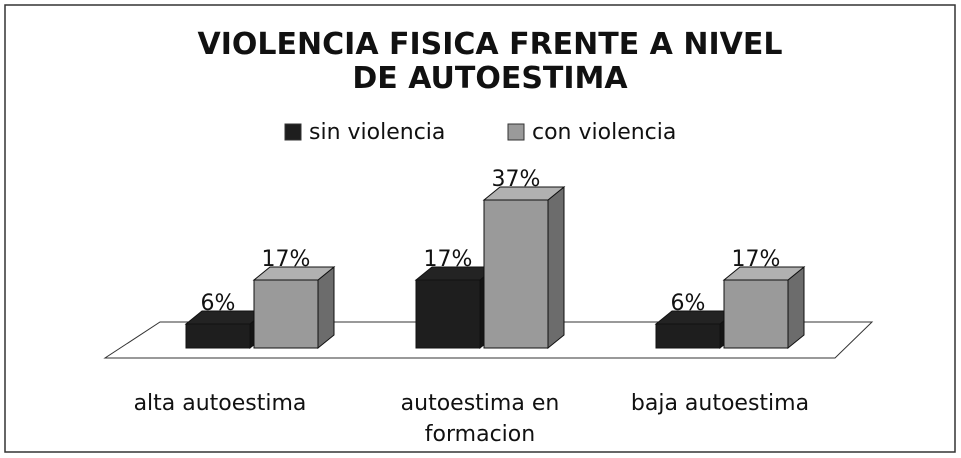  I want to click on data-label: 37%, so click(516, 179).